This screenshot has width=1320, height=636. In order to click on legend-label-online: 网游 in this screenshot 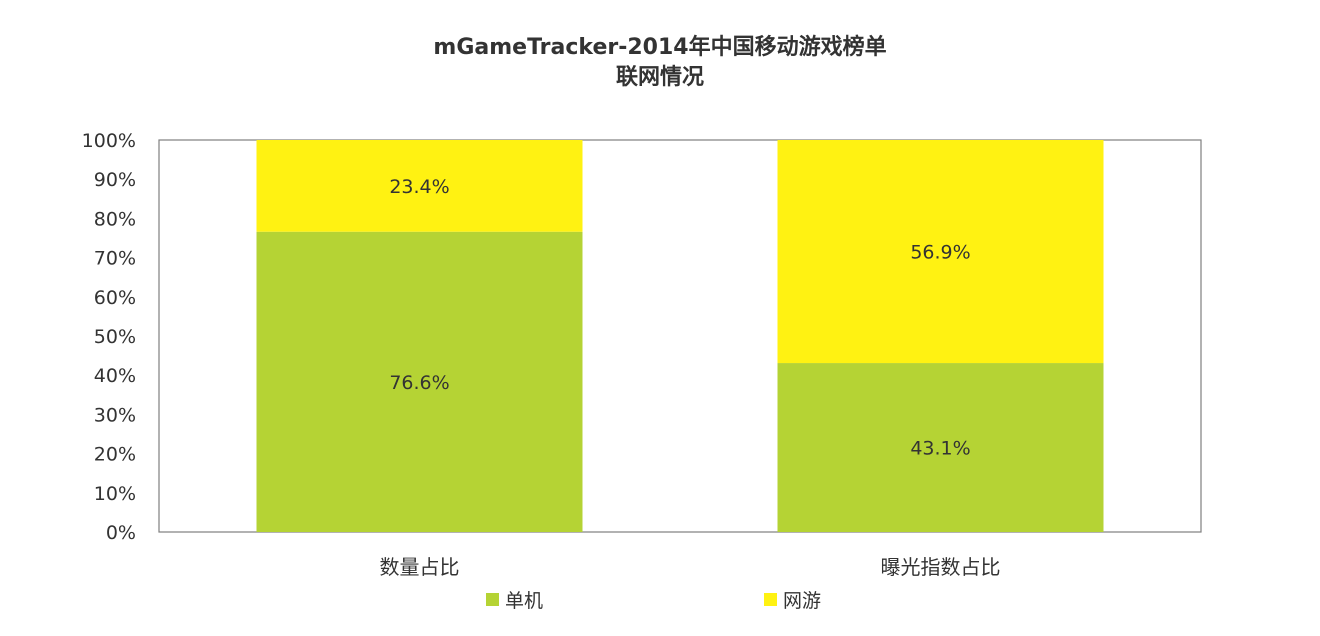, I will do `click(802, 601)`.